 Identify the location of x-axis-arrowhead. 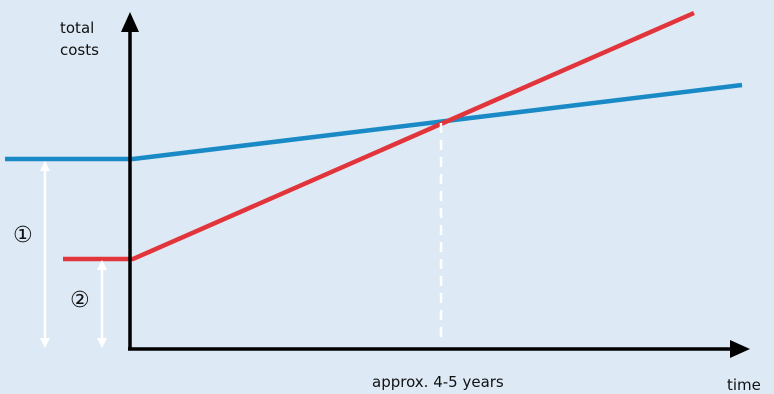
(740, 349).